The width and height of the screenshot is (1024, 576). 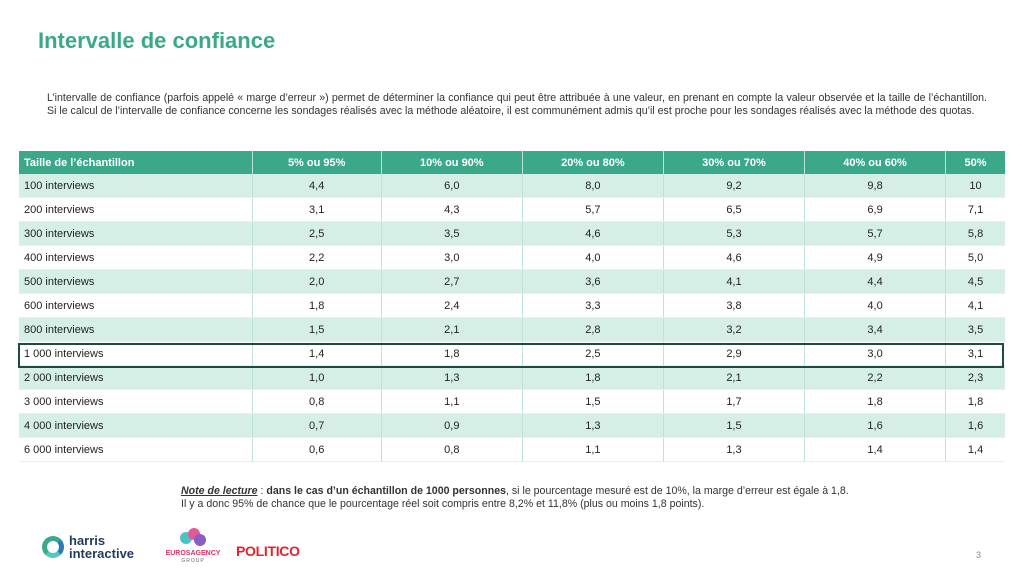 I want to click on table-row: 800 interviews 1,5 2,1 2,8 3,2 3,4 3,5, so click(x=512, y=329).